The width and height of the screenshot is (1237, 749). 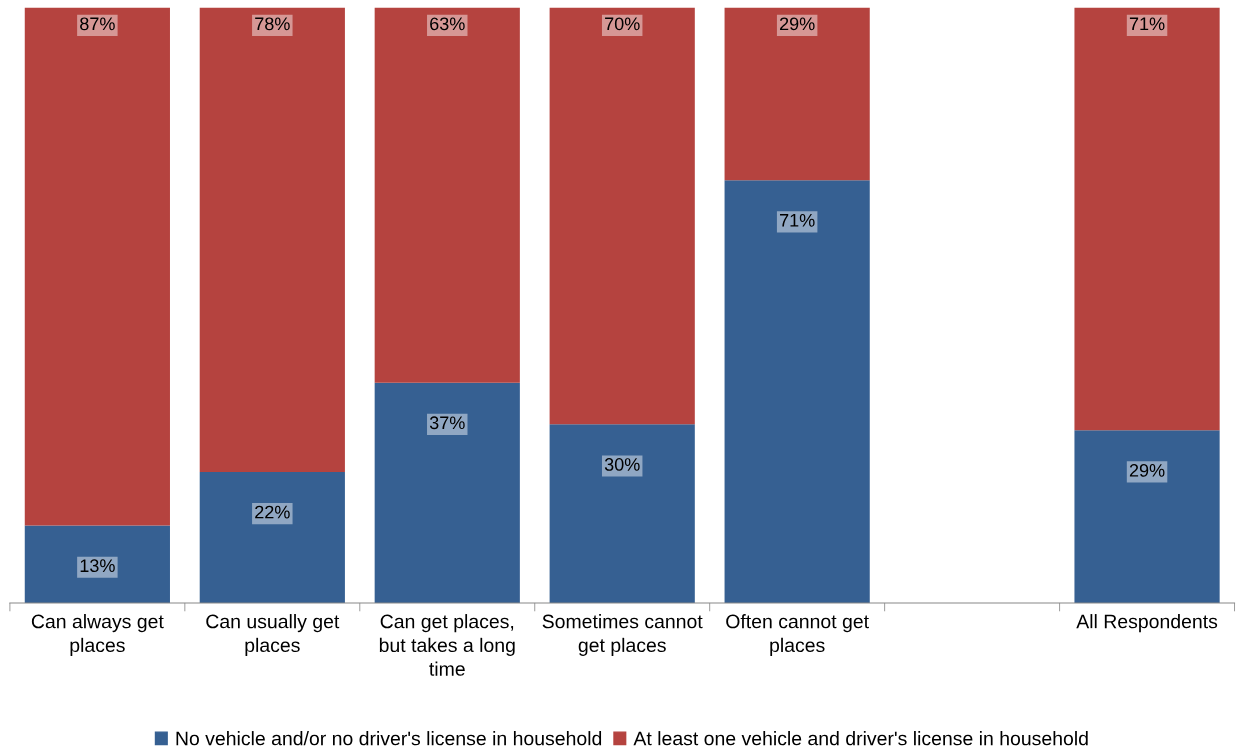 I want to click on data-label: 63%, so click(x=447, y=24).